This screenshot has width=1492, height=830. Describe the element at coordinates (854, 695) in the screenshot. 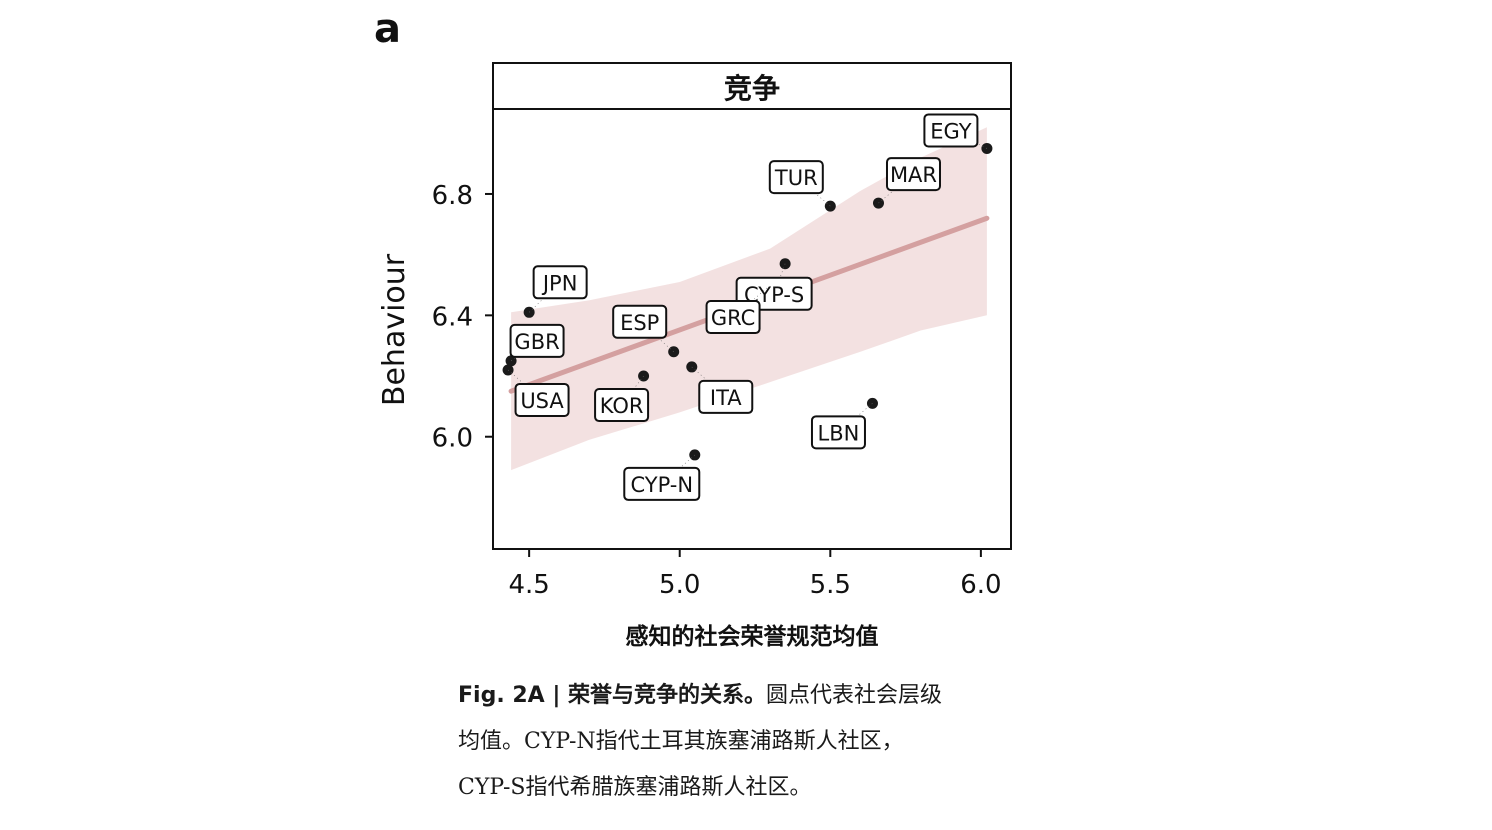

I see `caption-line-1-rest: 圆点代表社会层级` at that location.